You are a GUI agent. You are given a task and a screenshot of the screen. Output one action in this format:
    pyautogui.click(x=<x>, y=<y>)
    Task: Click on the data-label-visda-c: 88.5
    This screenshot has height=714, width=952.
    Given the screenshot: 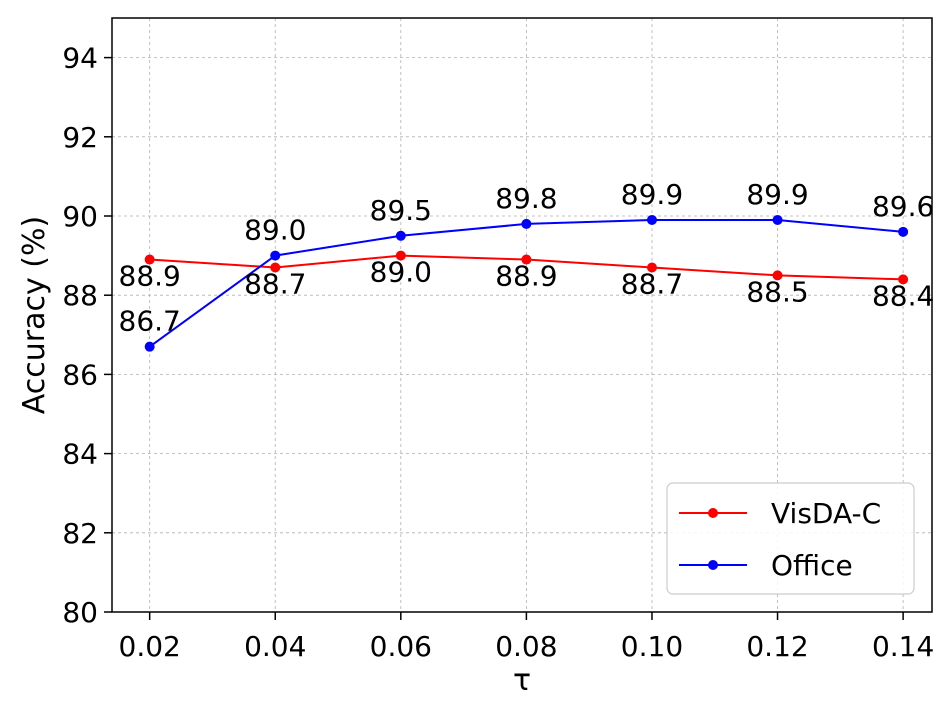 What is the action you would take?
    pyautogui.click(x=777, y=291)
    